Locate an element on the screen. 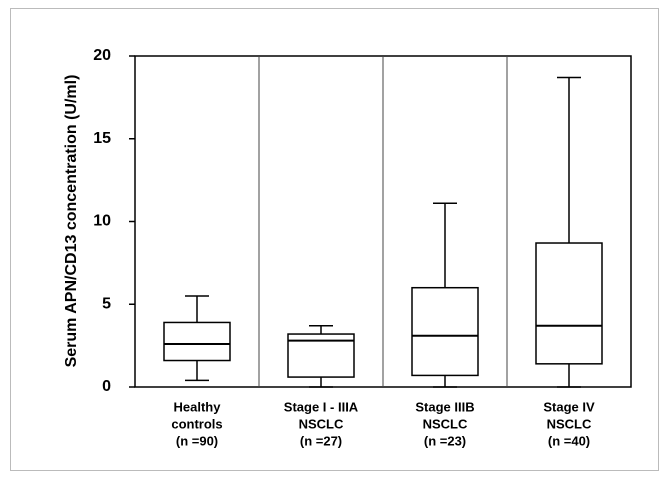 The image size is (669, 479). x-tick-label: controls is located at coordinates (196, 423).